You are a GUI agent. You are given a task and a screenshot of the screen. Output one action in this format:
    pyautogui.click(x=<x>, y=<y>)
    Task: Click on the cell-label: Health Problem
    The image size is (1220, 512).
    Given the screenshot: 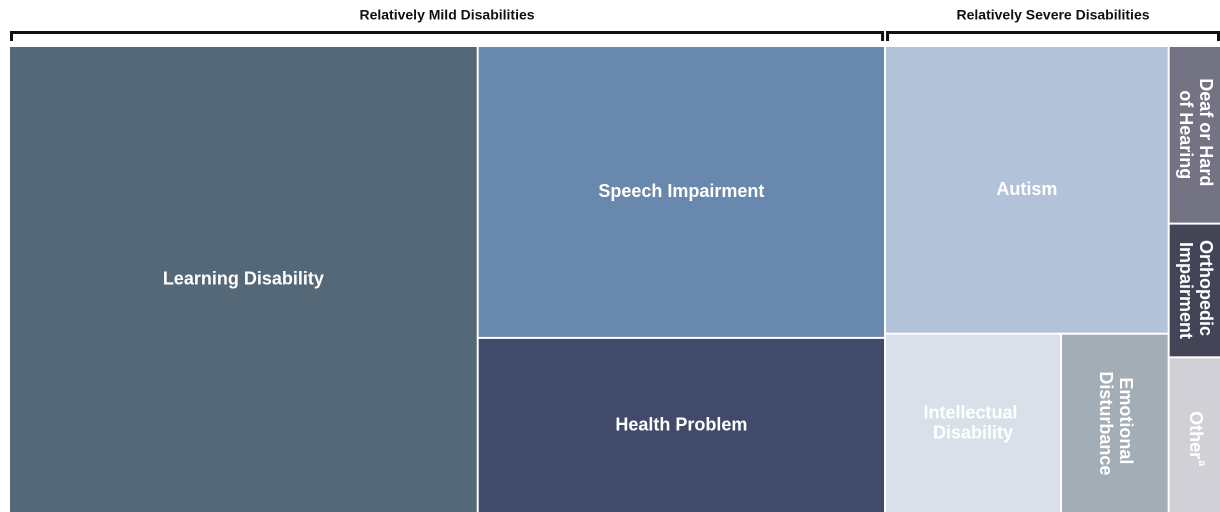 What is the action you would take?
    pyautogui.click(x=681, y=424)
    